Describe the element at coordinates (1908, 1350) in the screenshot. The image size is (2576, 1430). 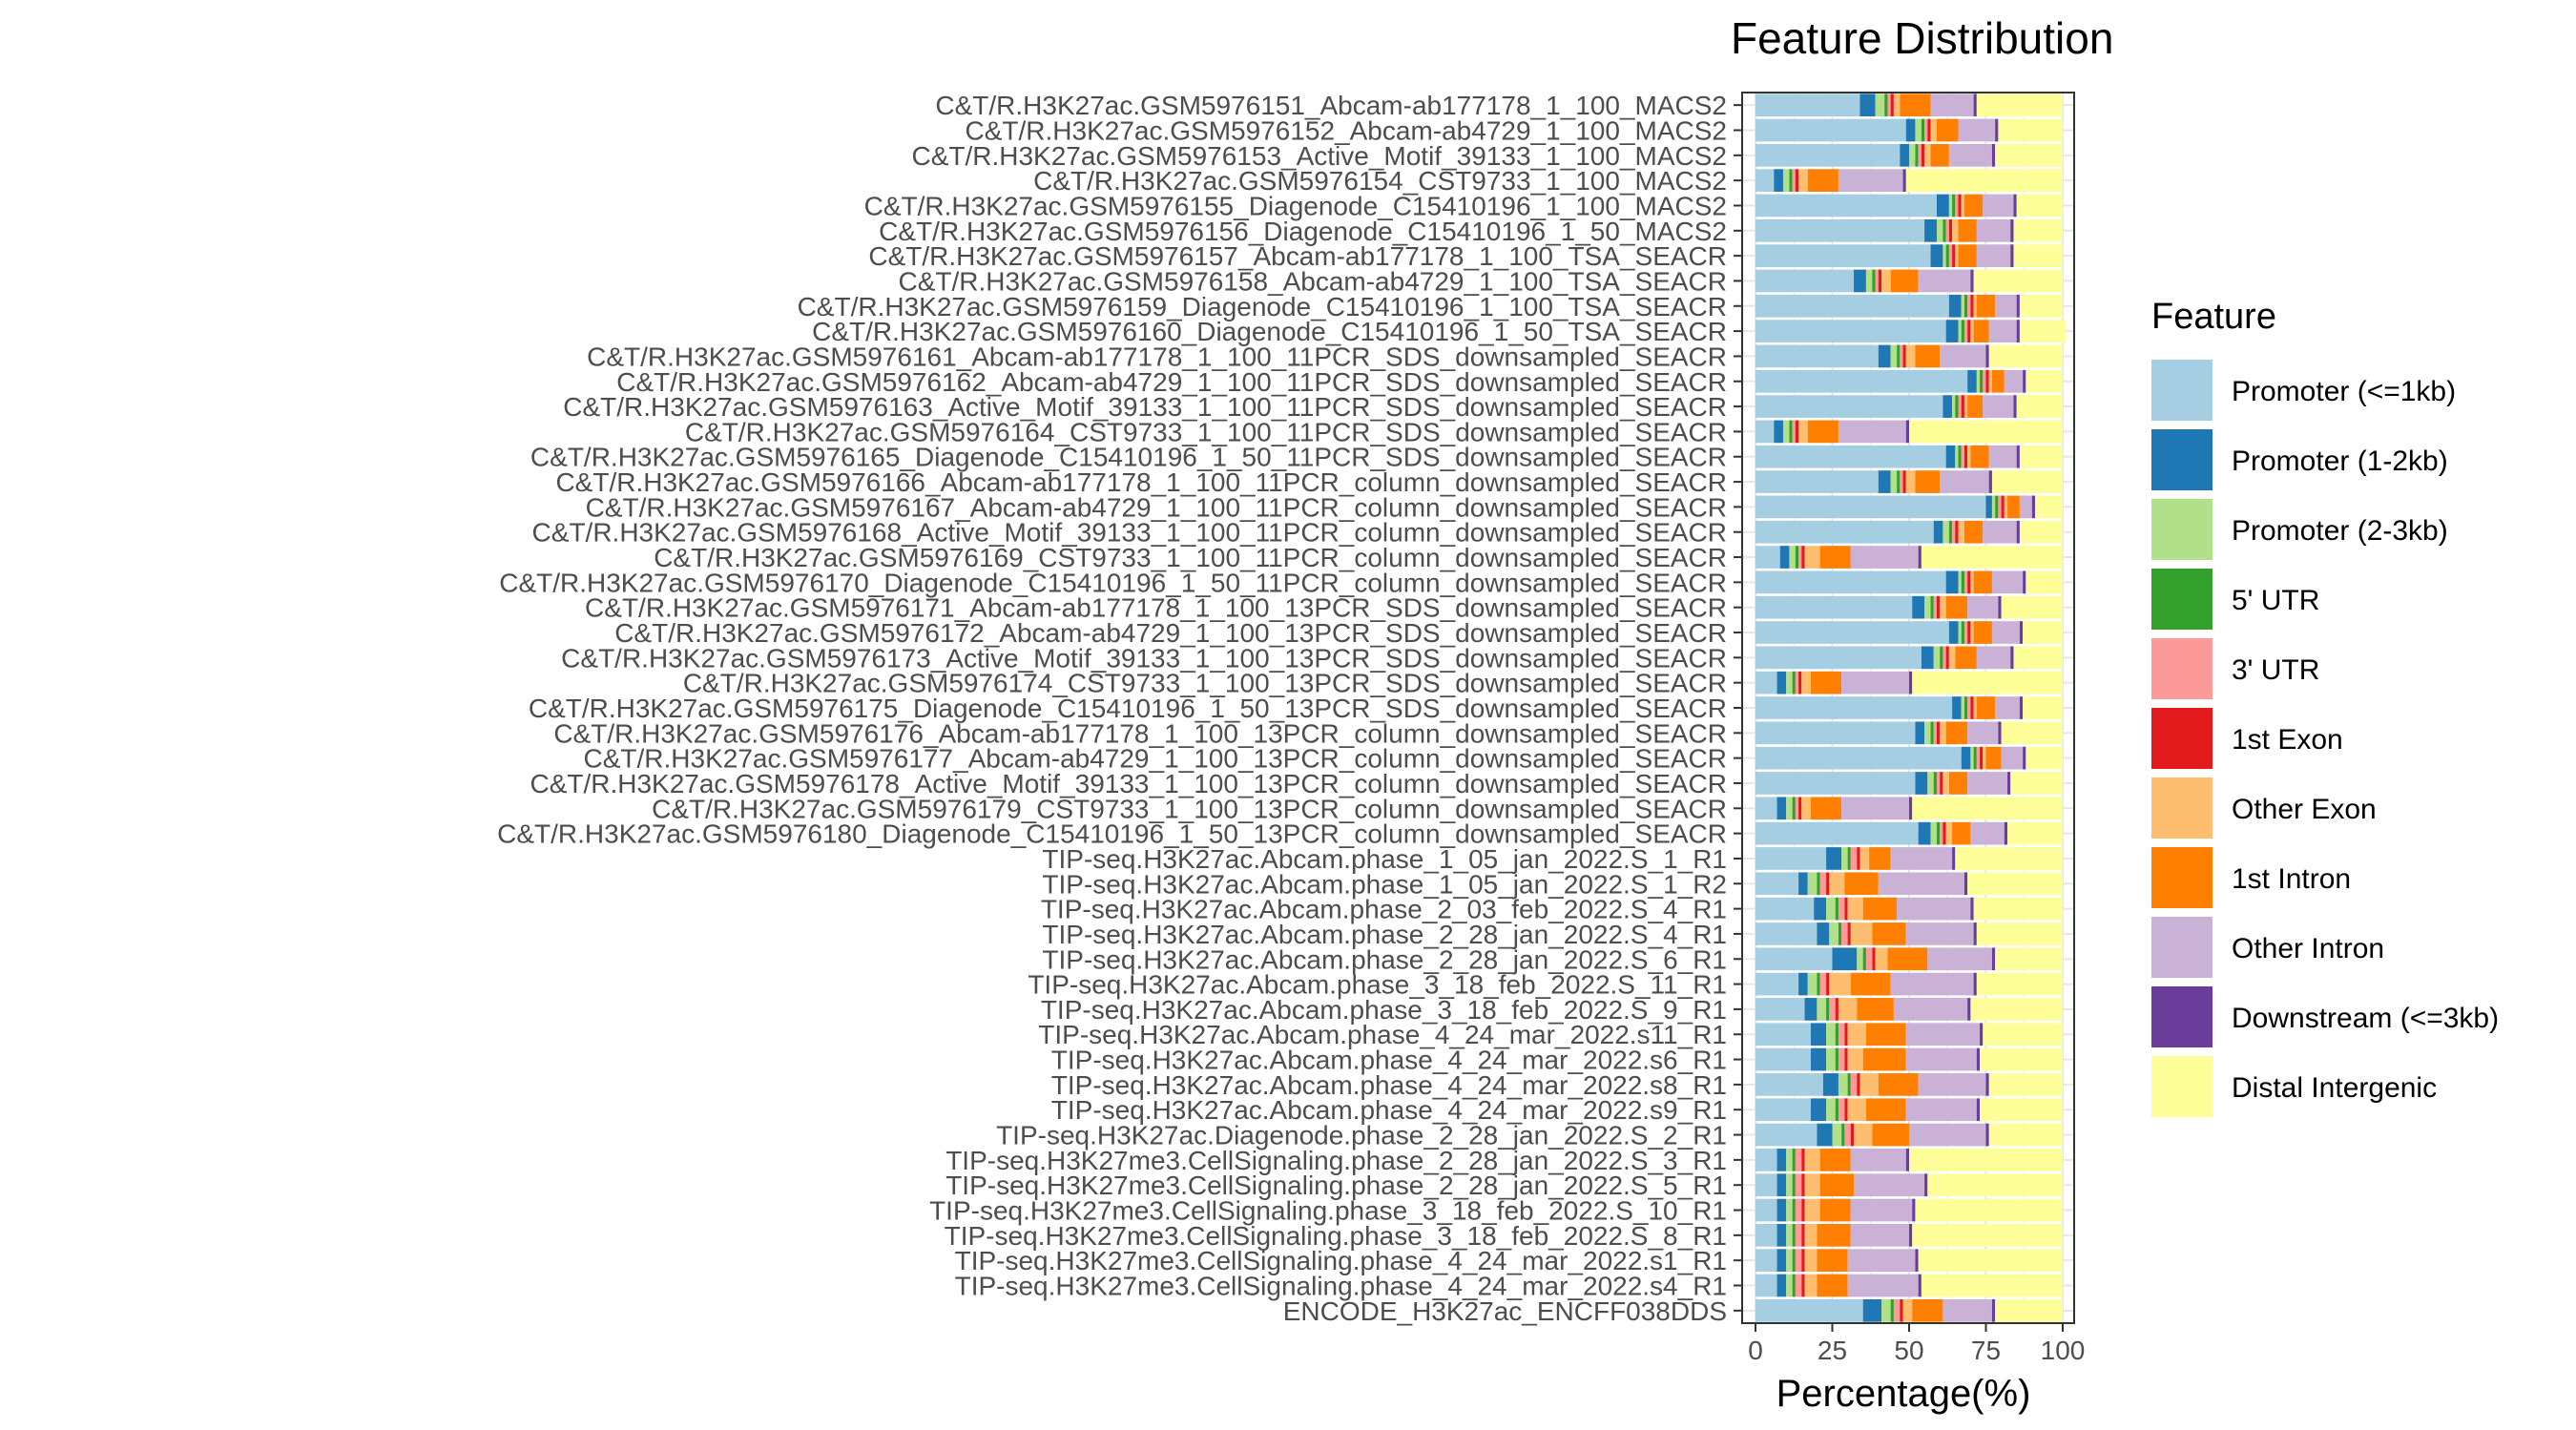
I see `x-tick-label: 50` at that location.